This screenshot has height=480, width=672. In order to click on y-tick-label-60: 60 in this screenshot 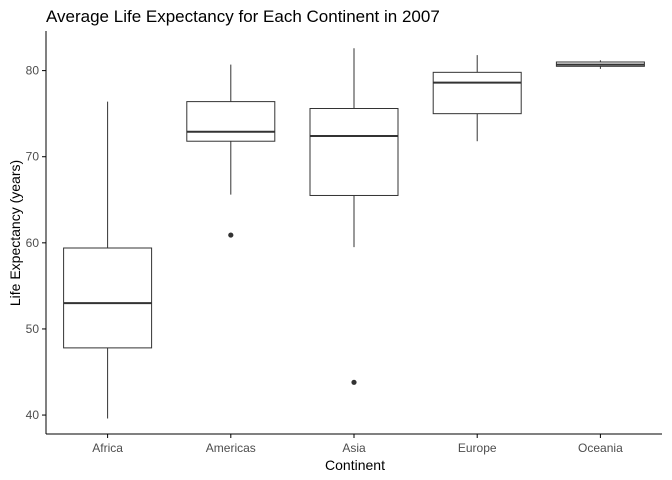, I will do `click(33, 243)`.